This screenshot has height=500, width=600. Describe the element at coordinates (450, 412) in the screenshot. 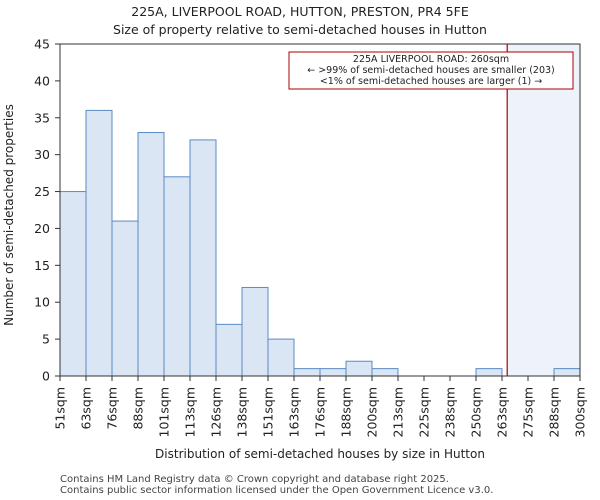

I see `x-tick-label: 238sqm` at that location.